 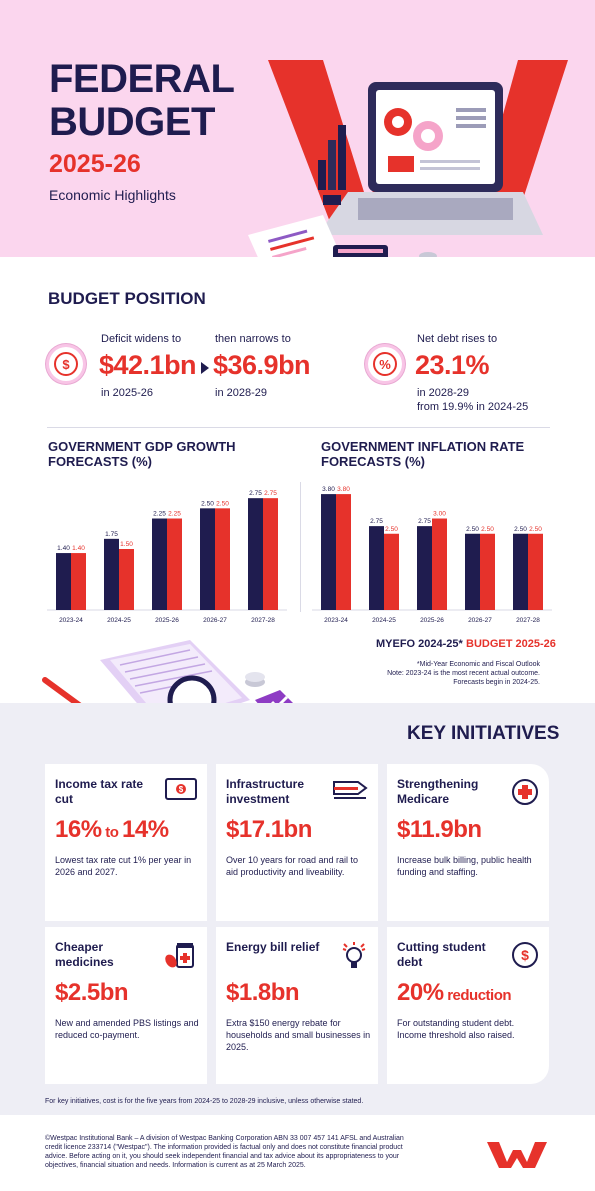 I want to click on gdp-data-label-budget-2027-28: 2.75, so click(x=270, y=493).